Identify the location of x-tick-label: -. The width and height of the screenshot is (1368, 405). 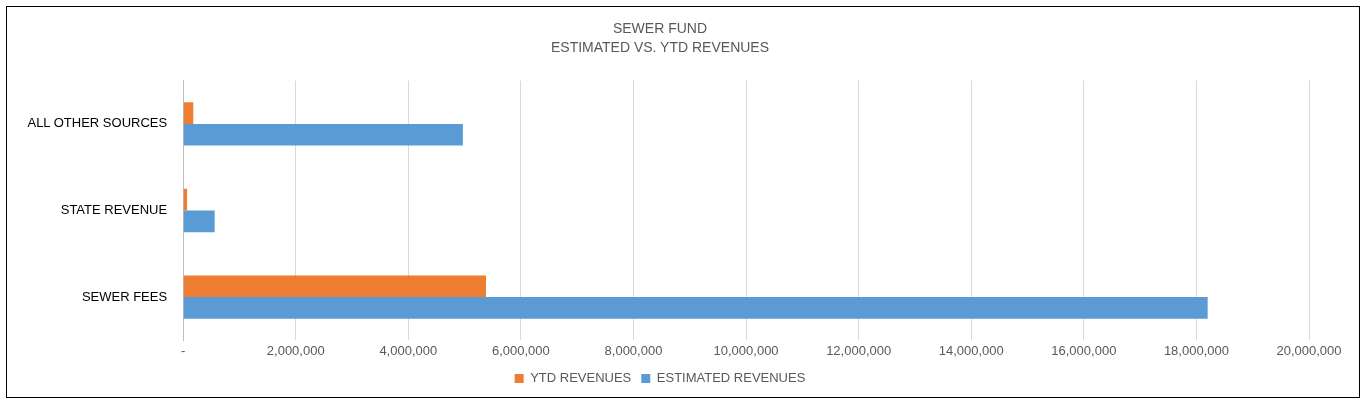
(183, 350).